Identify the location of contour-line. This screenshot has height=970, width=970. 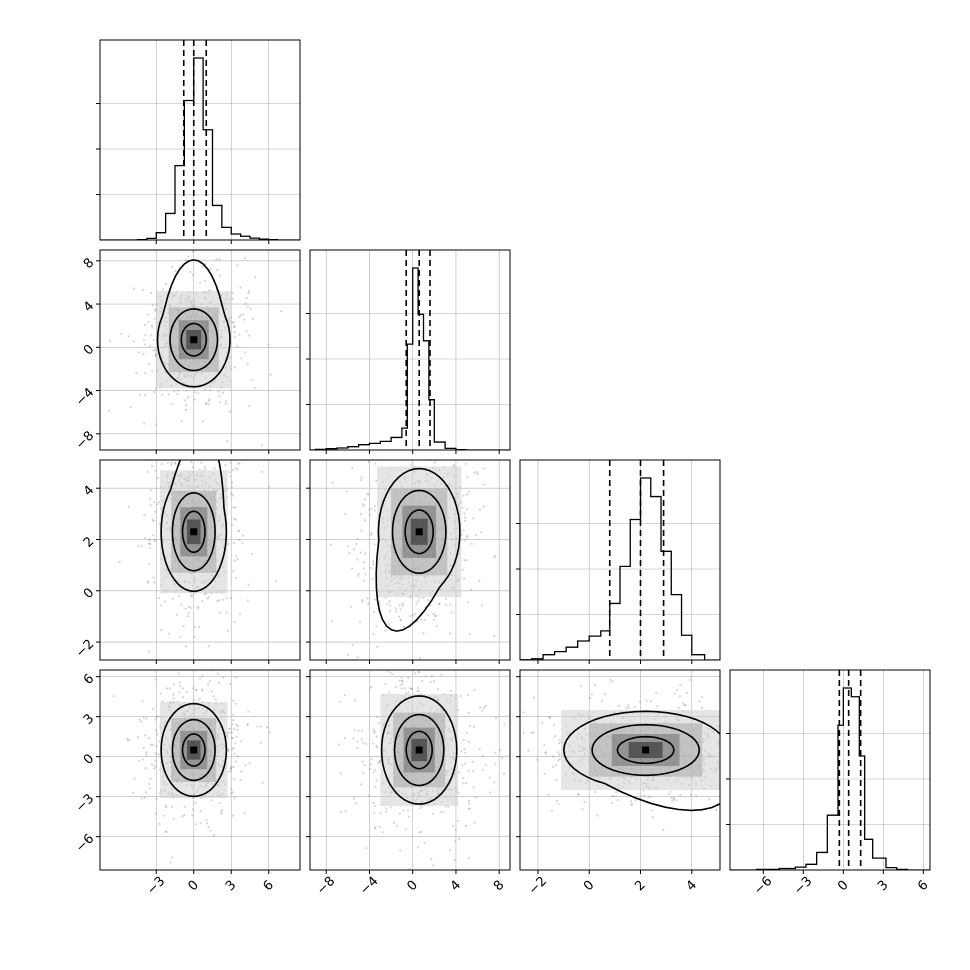
(193, 531).